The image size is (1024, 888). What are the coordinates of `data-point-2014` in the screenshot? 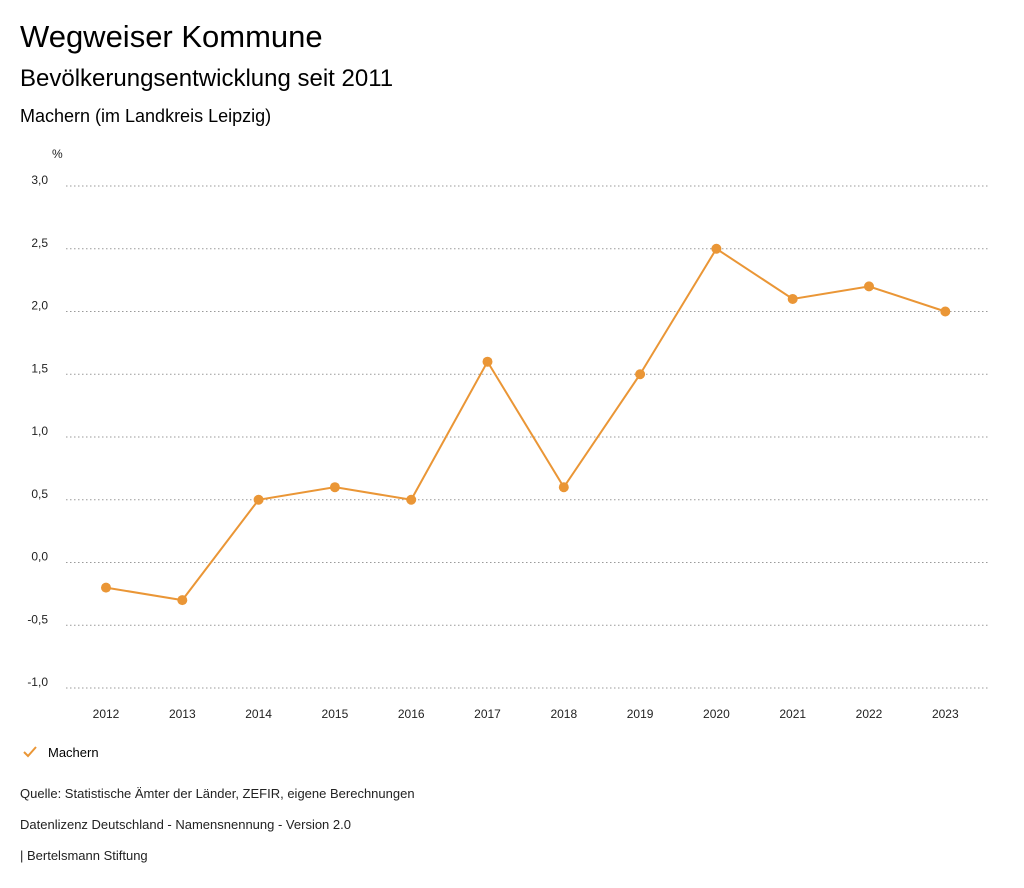 It's located at (258, 499).